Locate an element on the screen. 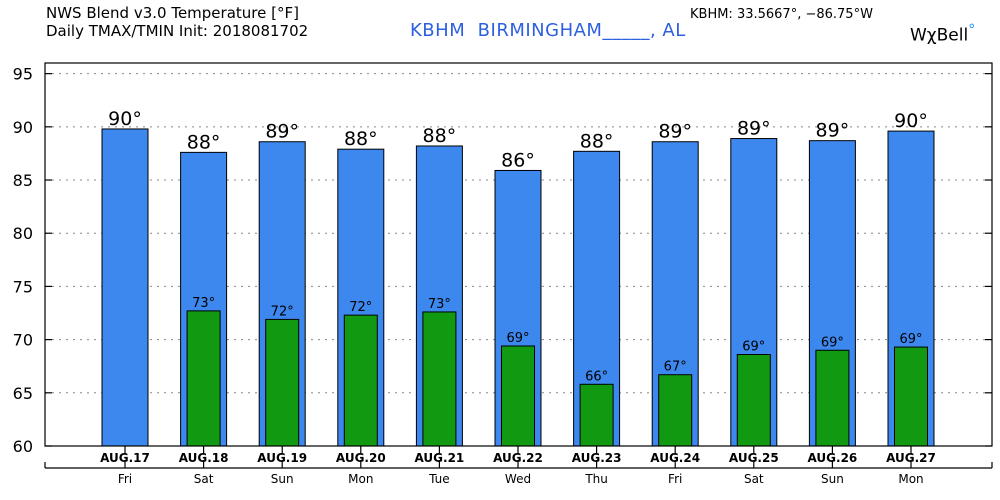 This screenshot has width=1000, height=500. chart-title-line1: NWS Blend v3.0 Temperature [°F] is located at coordinates (172, 13).